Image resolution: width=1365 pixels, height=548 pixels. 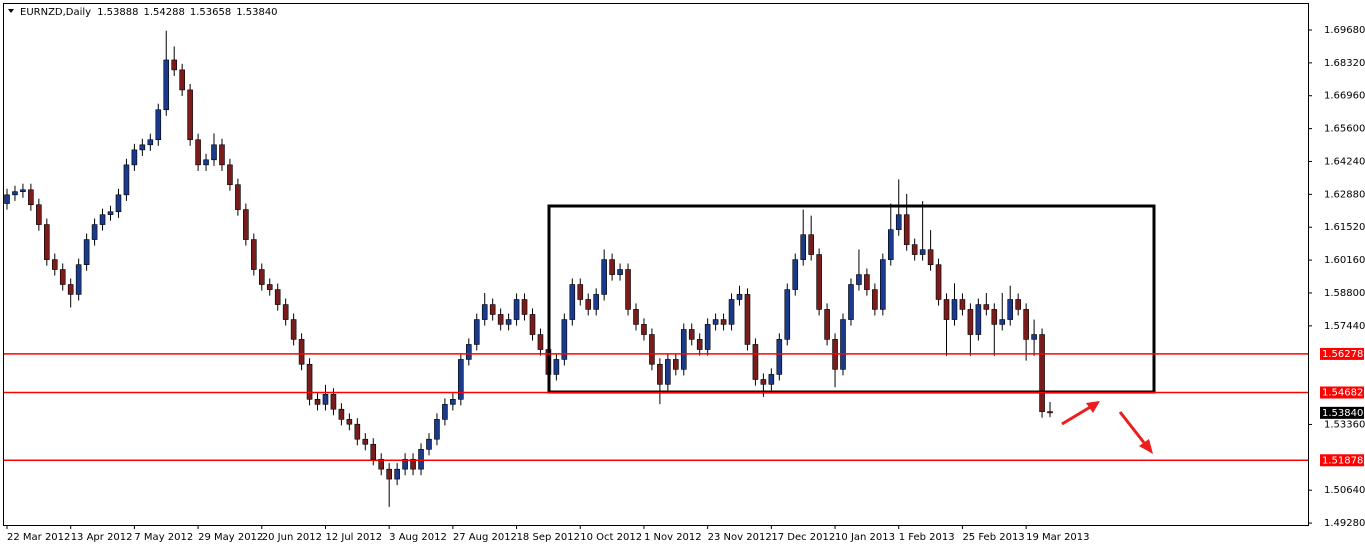 What do you see at coordinates (163, 12) in the screenshot?
I see `header-value: 1.54288` at bounding box center [163, 12].